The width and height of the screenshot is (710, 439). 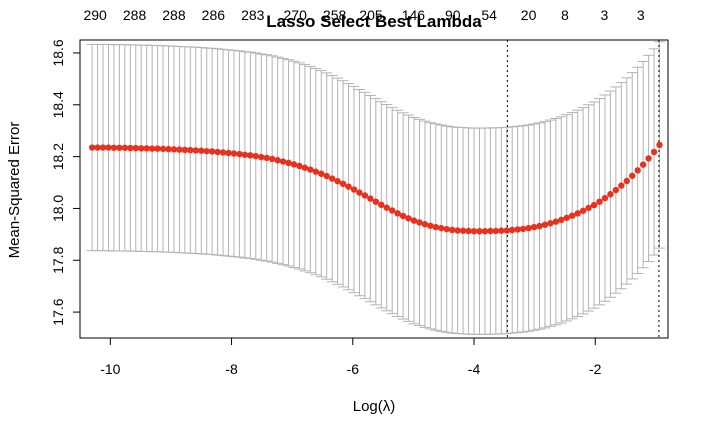 What do you see at coordinates (58, 208) in the screenshot?
I see `y-tick-label: 18.0` at bounding box center [58, 208].